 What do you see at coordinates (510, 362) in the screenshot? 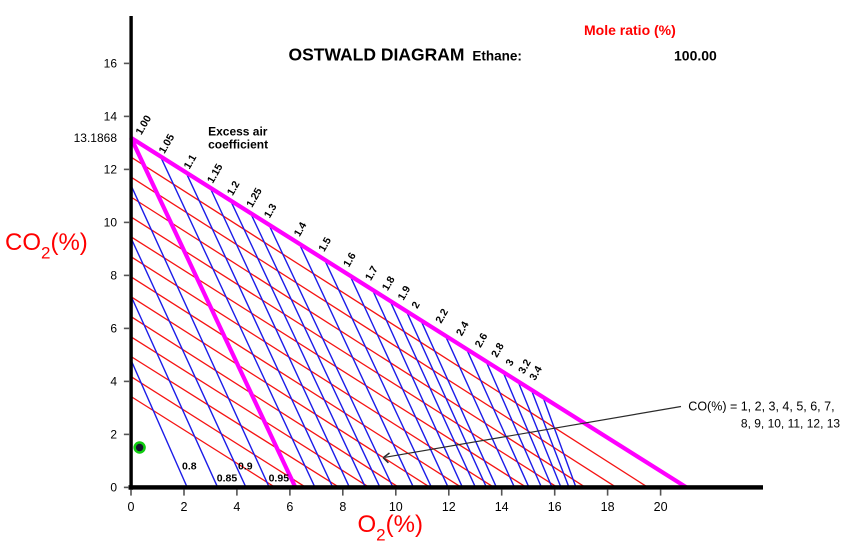
I see `svg-text: 3` at bounding box center [510, 362].